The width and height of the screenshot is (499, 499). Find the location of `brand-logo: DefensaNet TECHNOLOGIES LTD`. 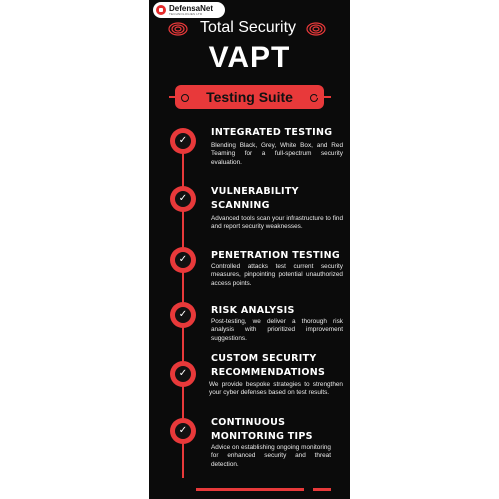

brand-logo: DefensaNet TECHNOLOGIES LTD is located at coordinates (189, 10).